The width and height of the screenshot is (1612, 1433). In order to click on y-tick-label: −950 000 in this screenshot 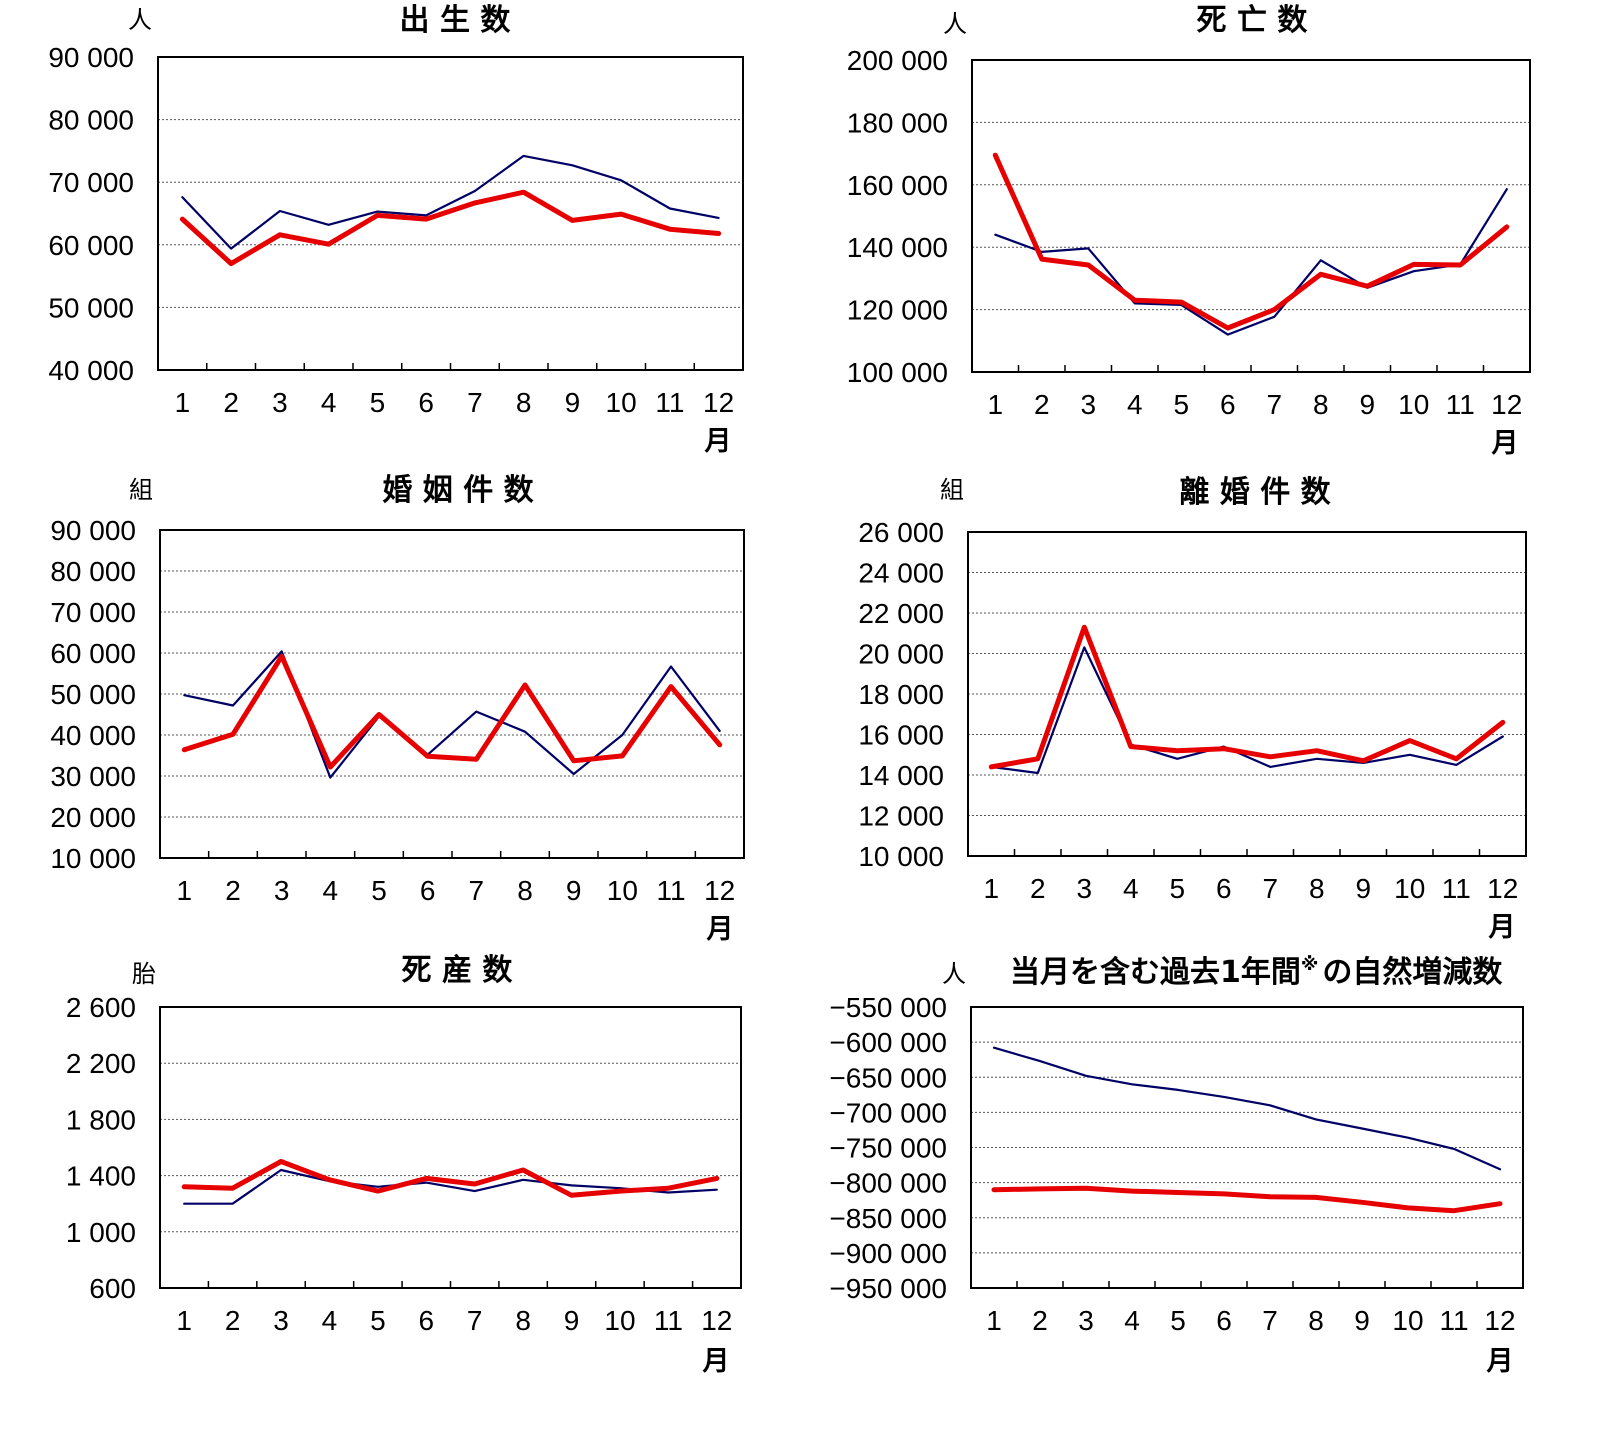, I will do `click(888, 1288)`.